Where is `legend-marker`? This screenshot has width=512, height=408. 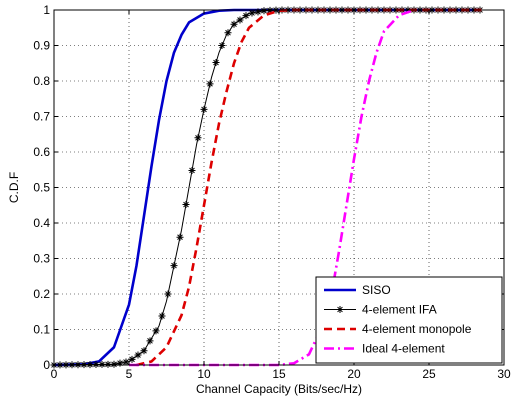
legend-marker is located at coordinates (340, 309).